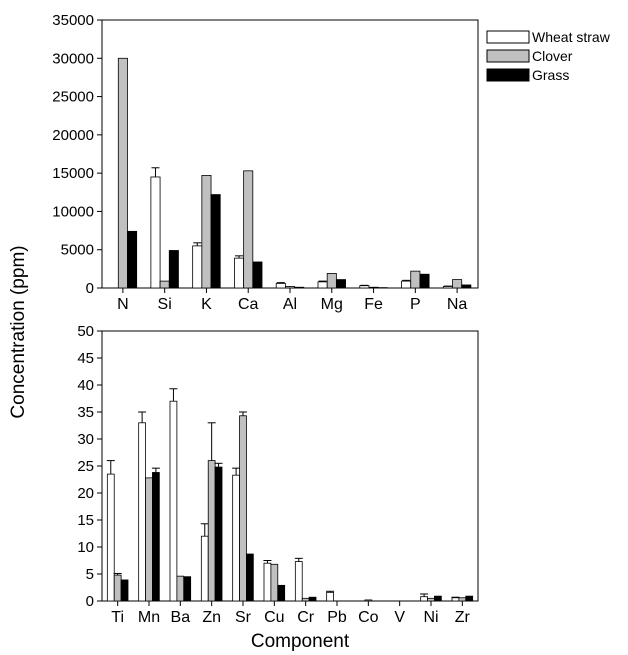 The width and height of the screenshot is (628, 655). I want to click on y-tick-label: 10000, so click(73, 211).